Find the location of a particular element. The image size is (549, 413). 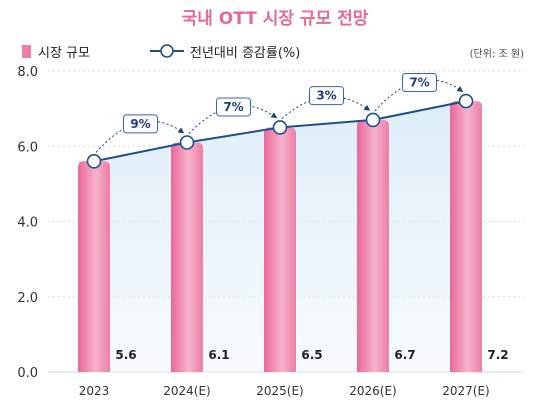

x-axis-ticks: 2023 2024(E) 2025(E) 2026(E) 2027(E) is located at coordinates (284, 391).